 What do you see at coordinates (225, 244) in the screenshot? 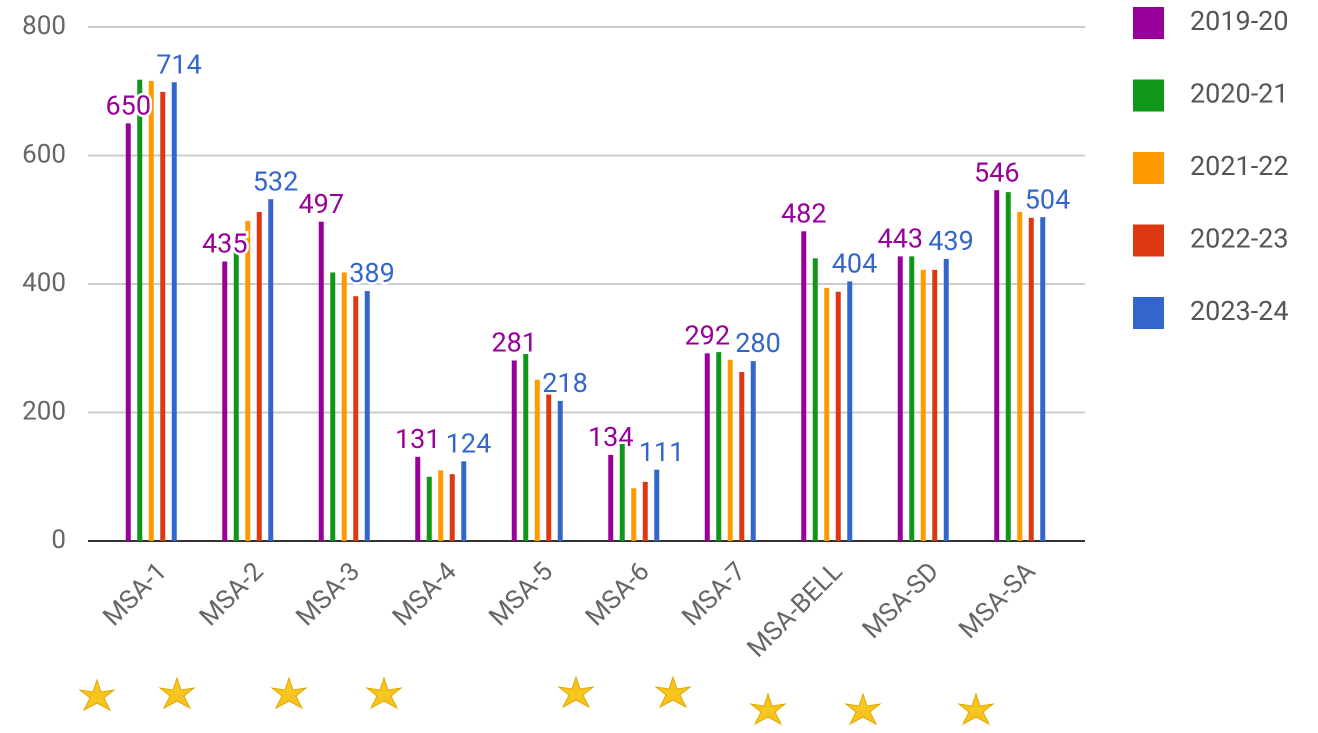
I see `data-label: 435` at bounding box center [225, 244].